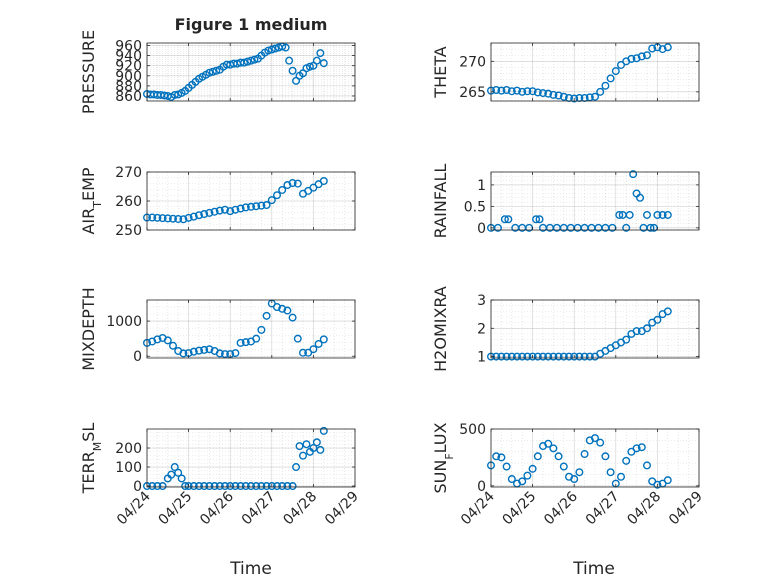 The image size is (778, 583). I want to click on theta-axes-box, so click(595, 72).